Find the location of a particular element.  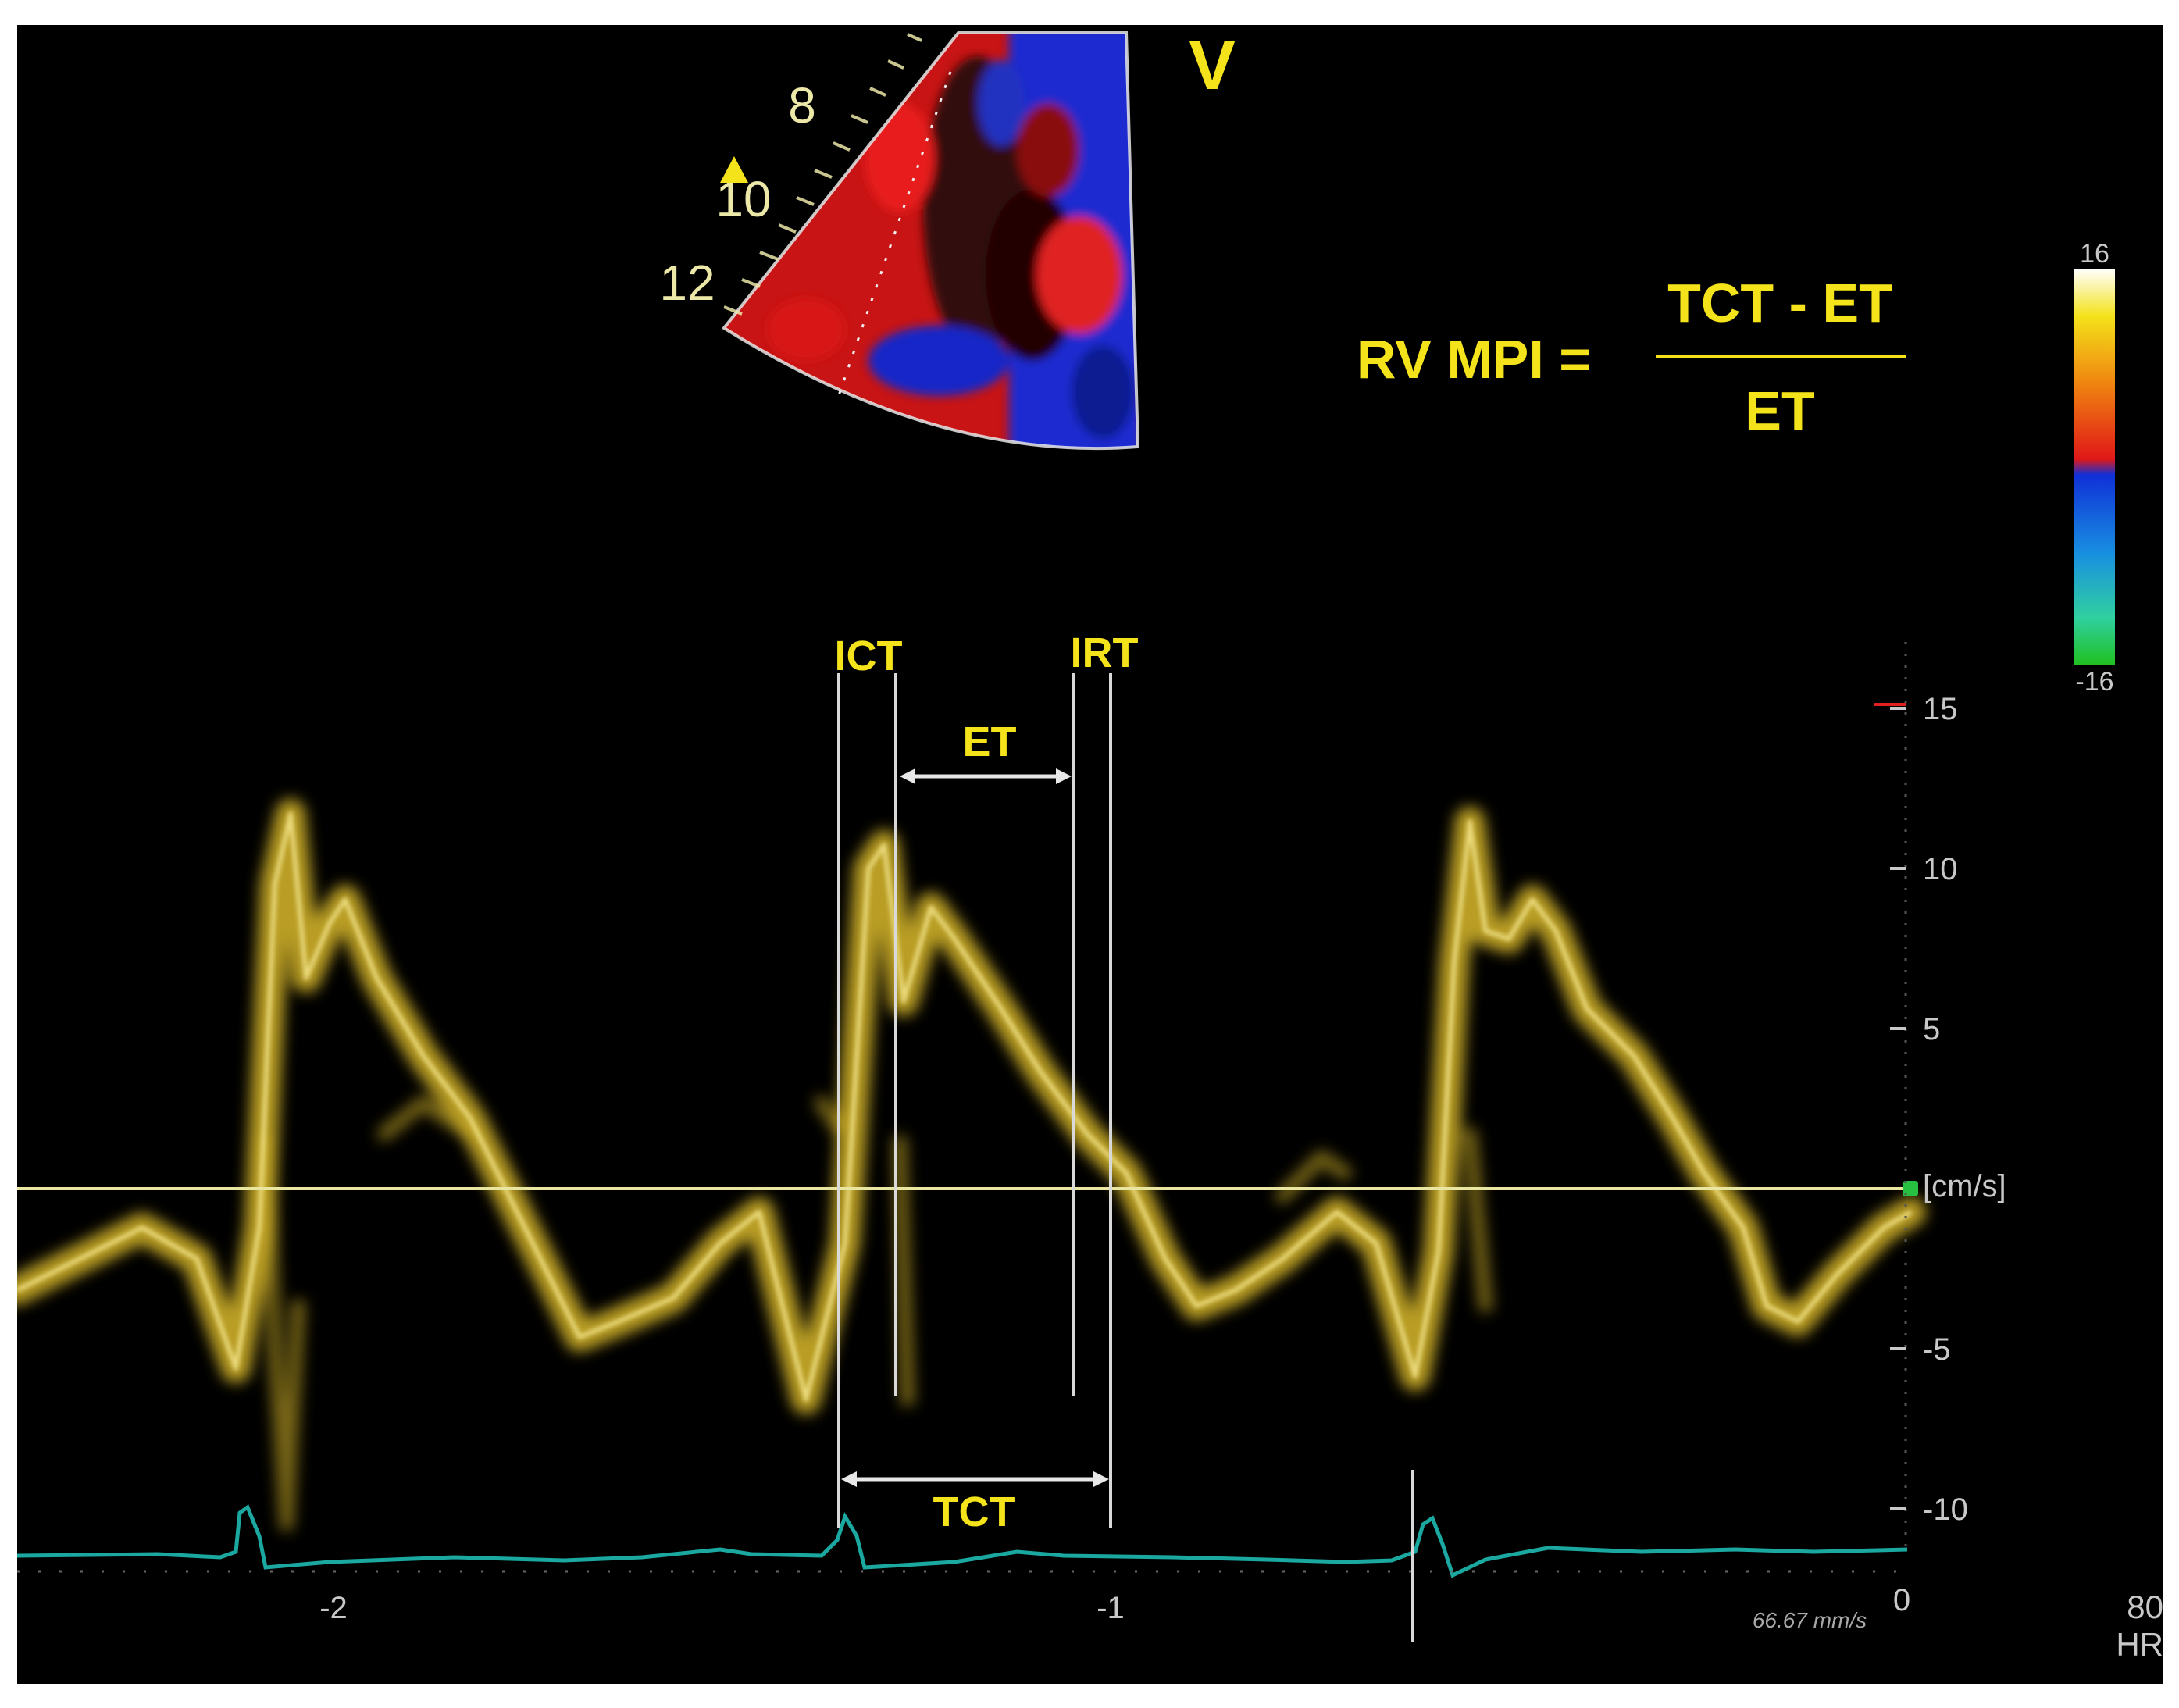

velocity-unit-label: [cm/s] is located at coordinates (1965, 1186).